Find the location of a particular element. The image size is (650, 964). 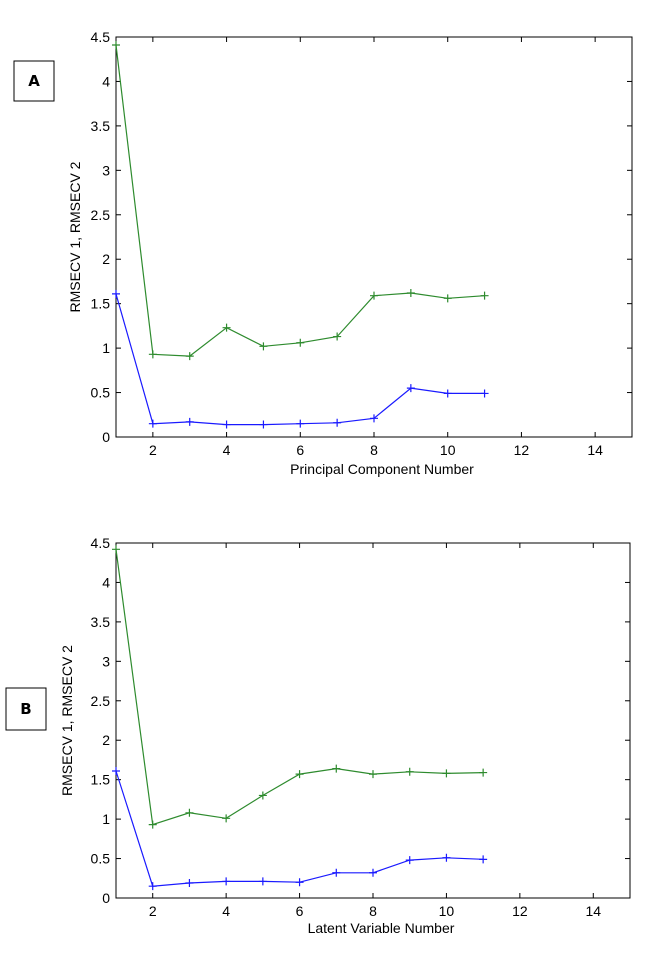

panel-label-a: A is located at coordinates (34, 81).